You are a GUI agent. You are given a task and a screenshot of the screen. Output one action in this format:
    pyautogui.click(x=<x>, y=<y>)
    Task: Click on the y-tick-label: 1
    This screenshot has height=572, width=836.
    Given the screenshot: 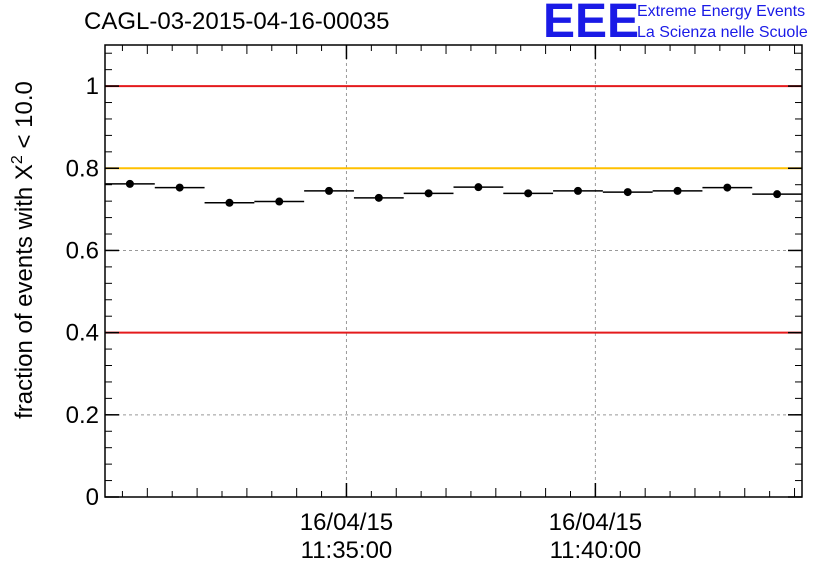 What is the action you would take?
    pyautogui.click(x=92, y=86)
    